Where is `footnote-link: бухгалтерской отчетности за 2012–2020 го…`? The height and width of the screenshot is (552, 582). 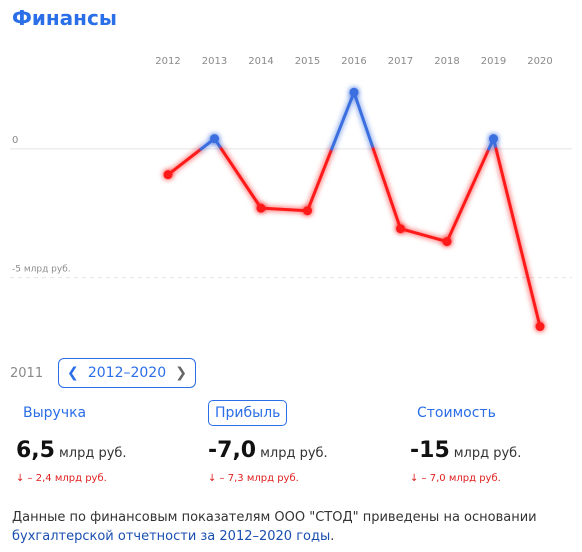 footnote-link: бухгалтерской отчетности за 2012–2020 го… is located at coordinates (171, 536).